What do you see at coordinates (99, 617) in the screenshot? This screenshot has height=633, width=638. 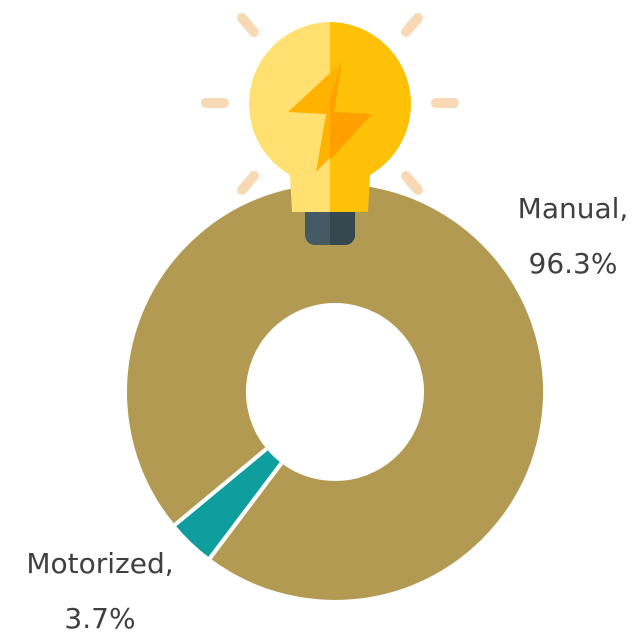 I see `value-label: 3.7%` at bounding box center [99, 617].